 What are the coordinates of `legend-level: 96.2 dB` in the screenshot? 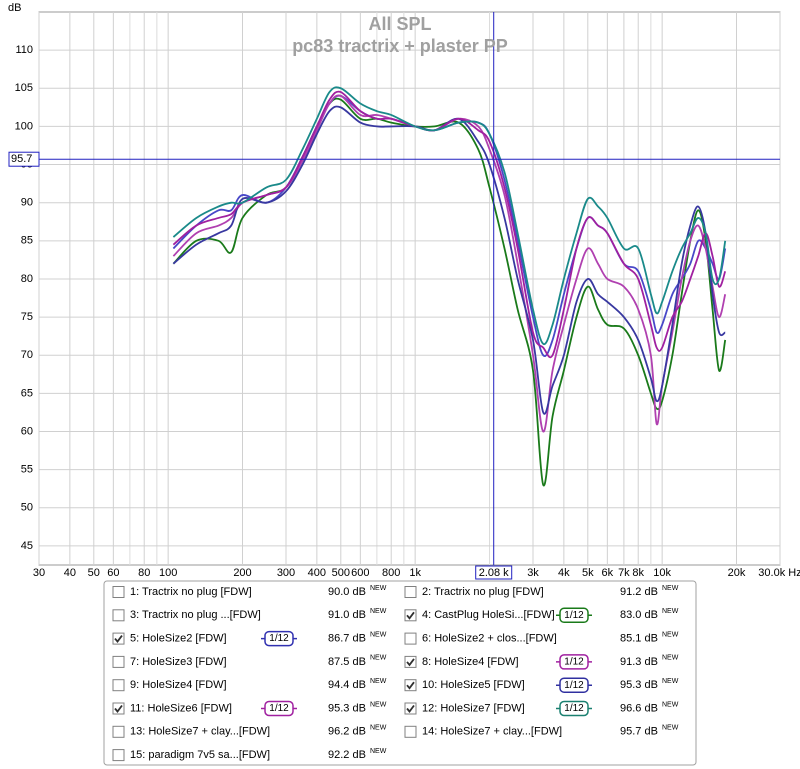 It's located at (347, 732).